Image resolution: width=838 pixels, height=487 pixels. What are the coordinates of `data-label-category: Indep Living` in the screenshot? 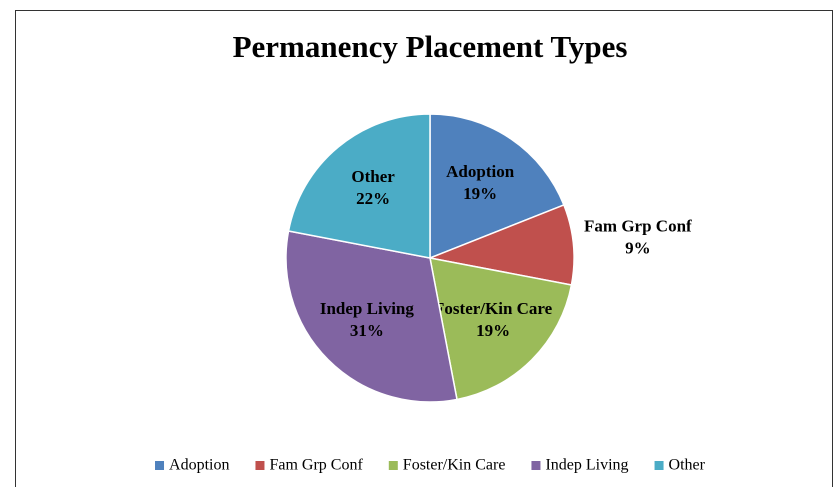 It's located at (367, 308).